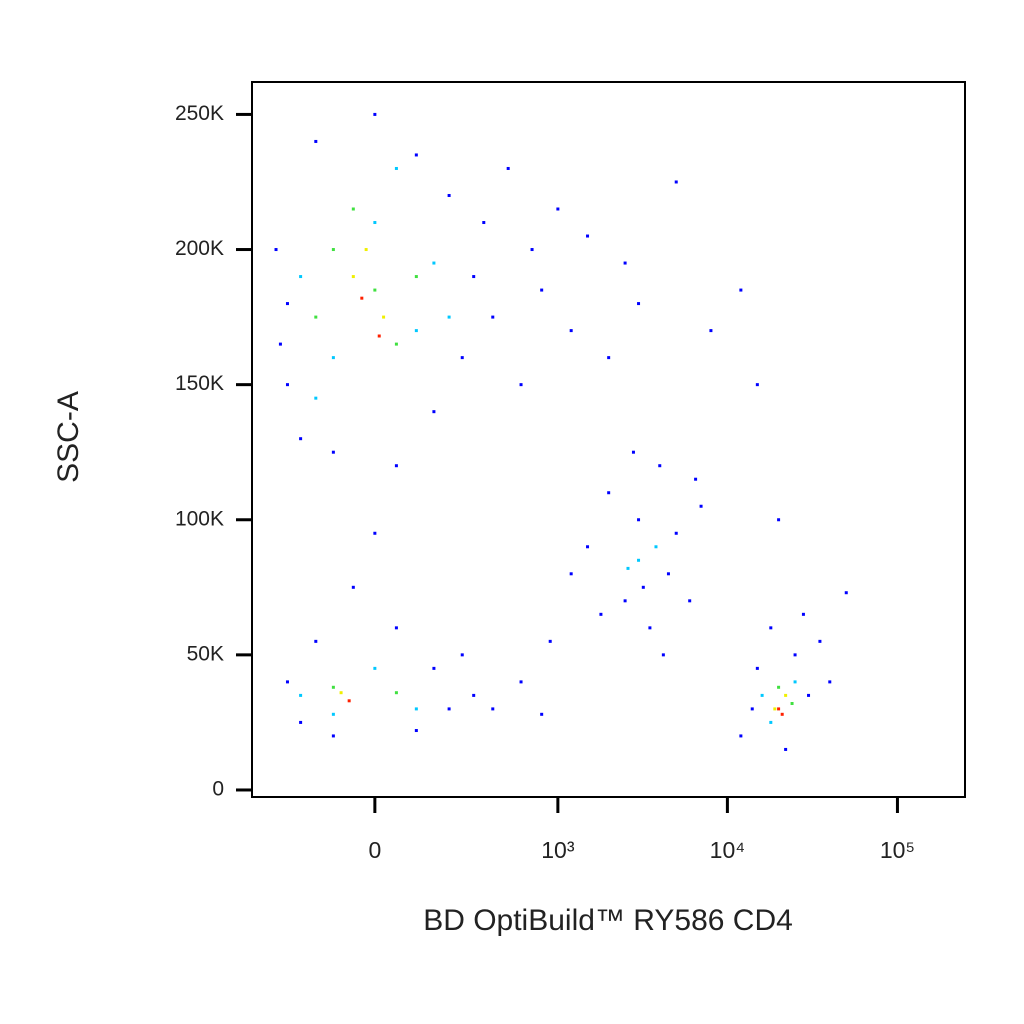  Describe the element at coordinates (218, 789) in the screenshot. I see `y-tick-label: 0` at that location.